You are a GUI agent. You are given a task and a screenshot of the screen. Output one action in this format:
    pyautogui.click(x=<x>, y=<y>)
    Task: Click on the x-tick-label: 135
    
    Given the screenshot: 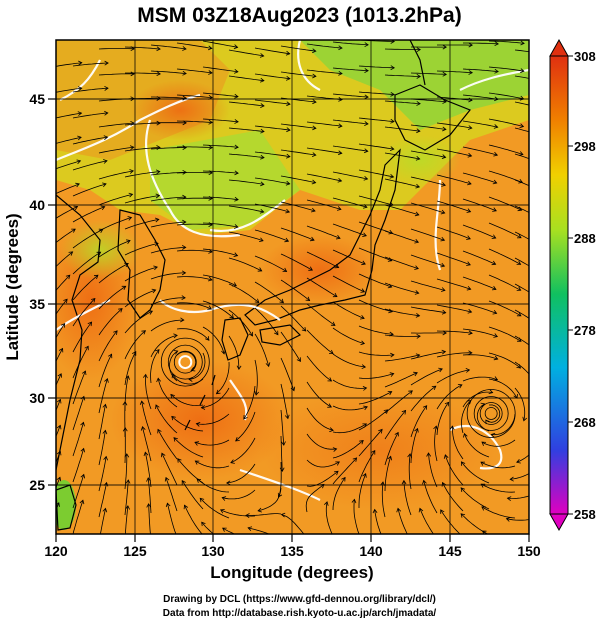 What is the action you would take?
    pyautogui.click(x=292, y=551)
    